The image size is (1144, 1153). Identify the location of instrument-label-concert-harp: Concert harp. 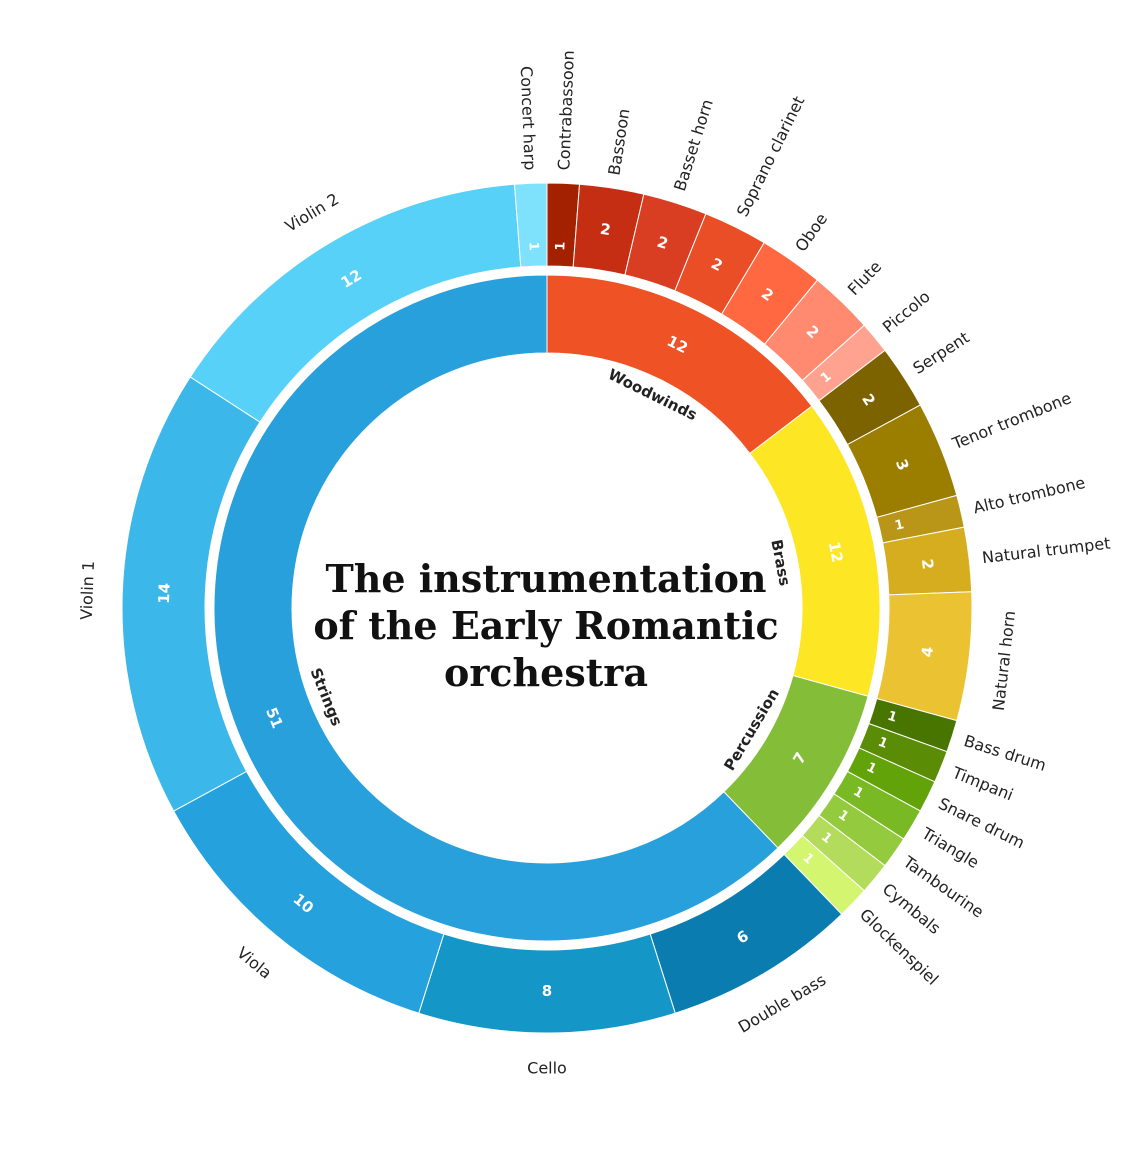
(528, 118).